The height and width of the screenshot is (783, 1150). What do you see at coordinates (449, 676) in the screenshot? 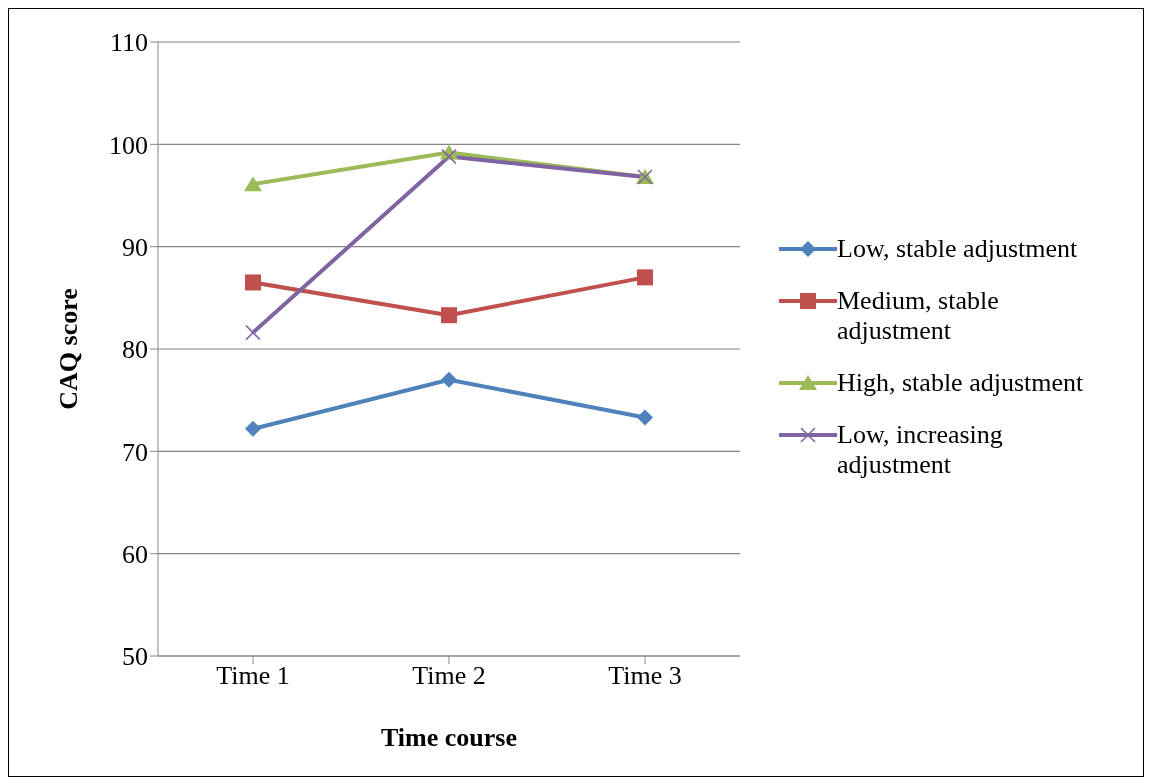
I see `x-tick-label: Time 2` at bounding box center [449, 676].